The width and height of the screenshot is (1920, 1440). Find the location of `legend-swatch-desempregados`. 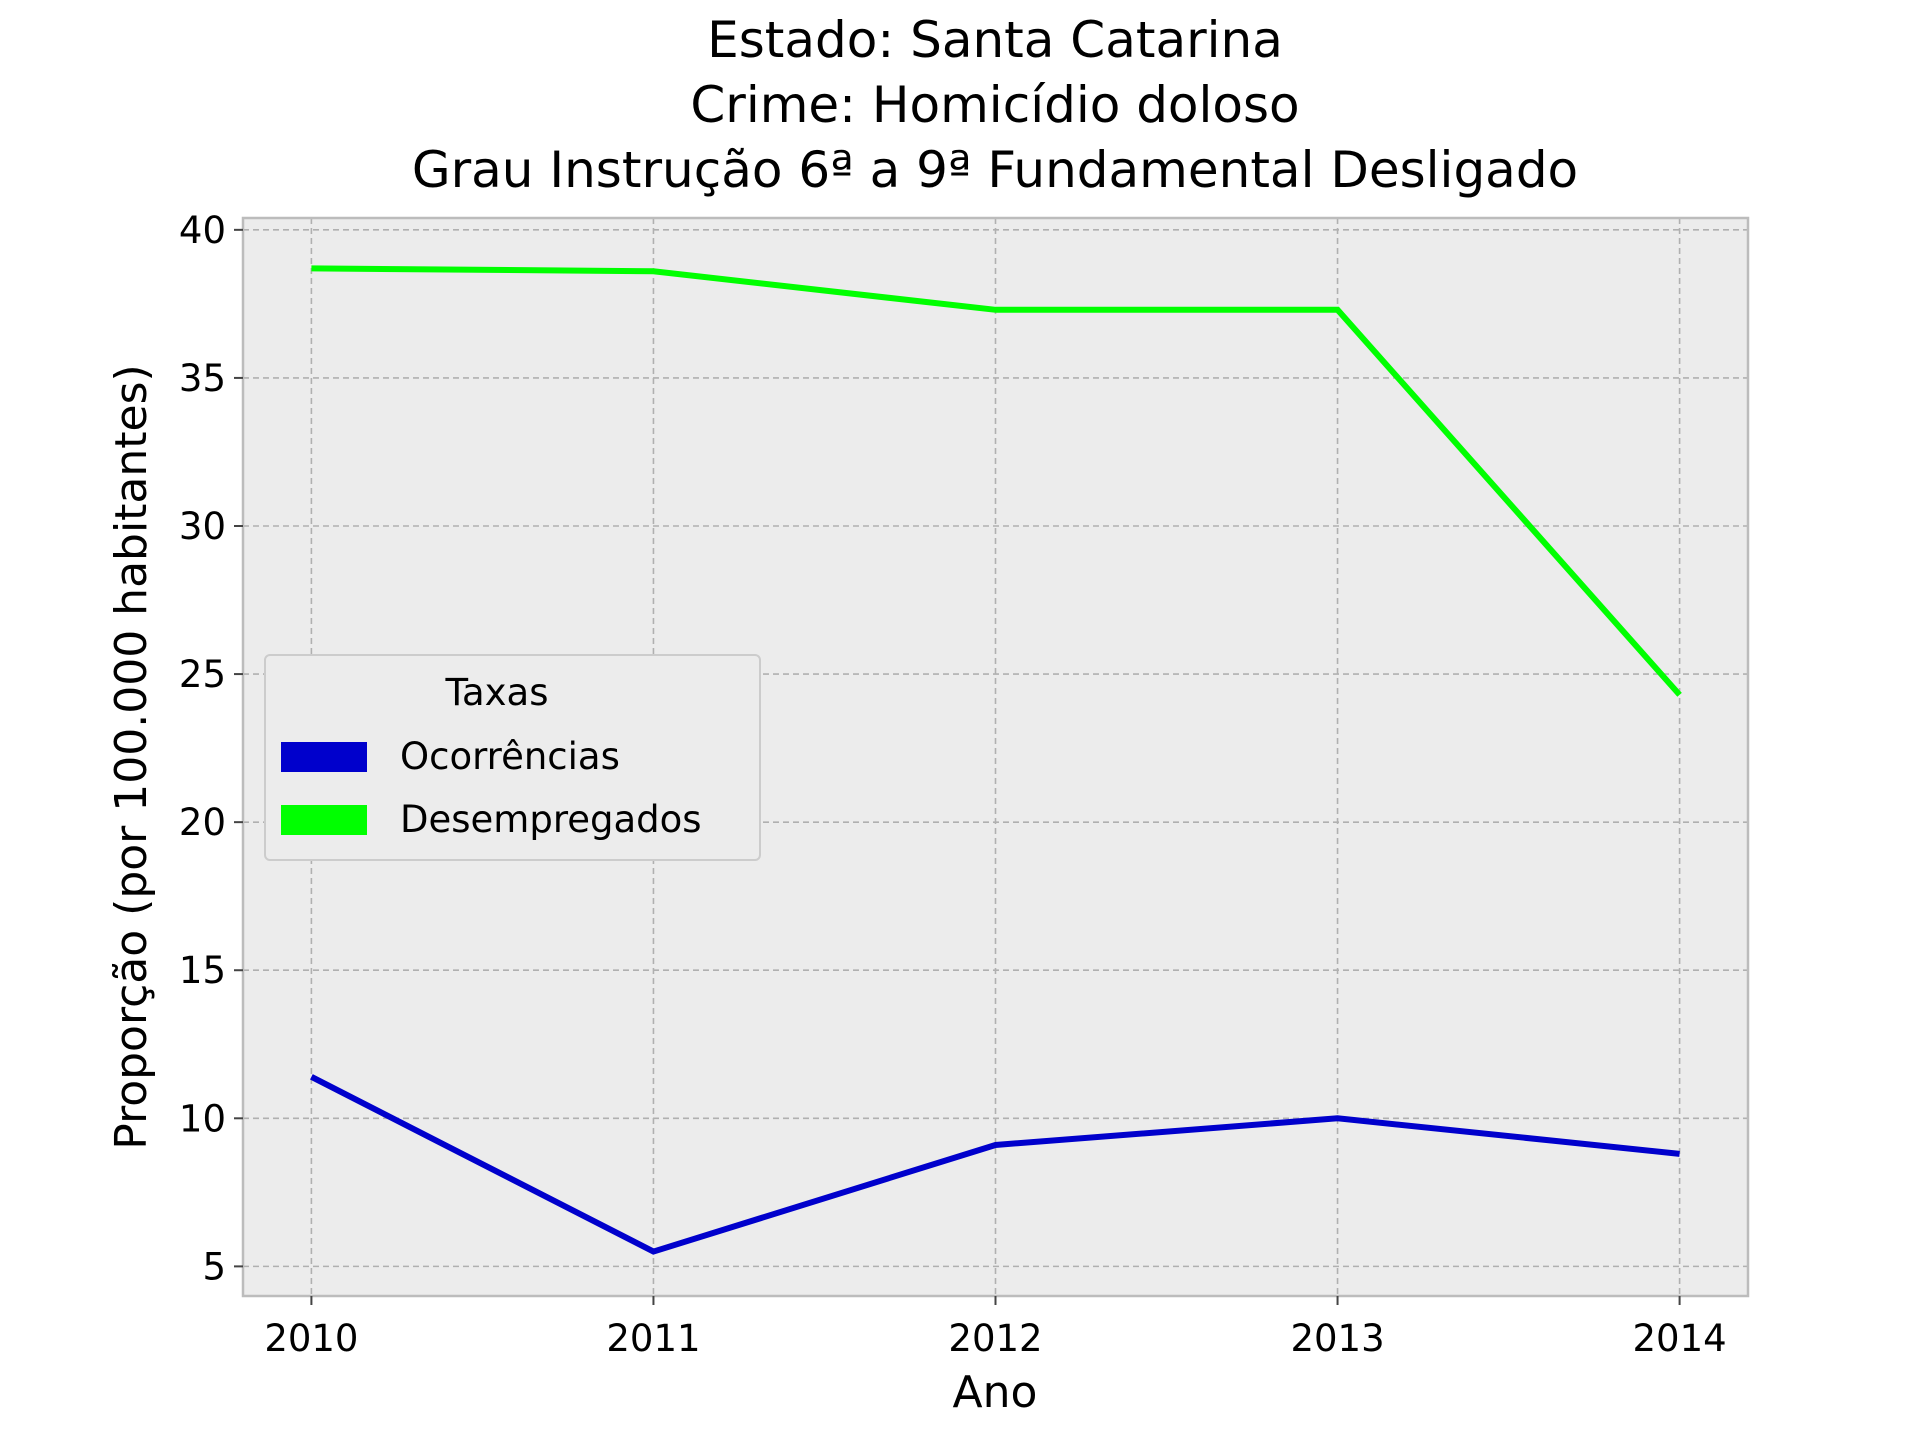

legend-swatch-desempregados is located at coordinates (324, 820).